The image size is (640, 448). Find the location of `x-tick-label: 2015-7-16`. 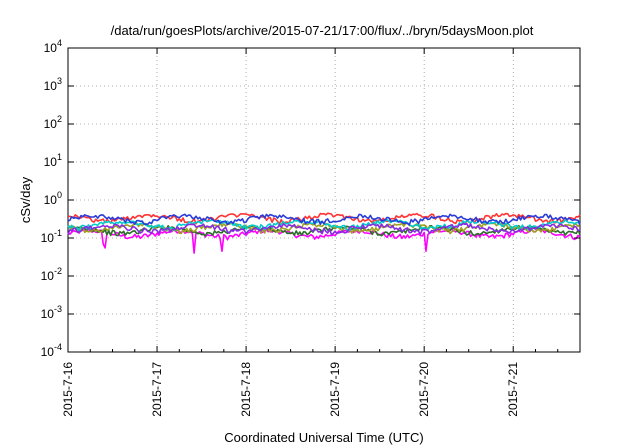

x-tick-label: 2015-7-16 is located at coordinates (68, 389).